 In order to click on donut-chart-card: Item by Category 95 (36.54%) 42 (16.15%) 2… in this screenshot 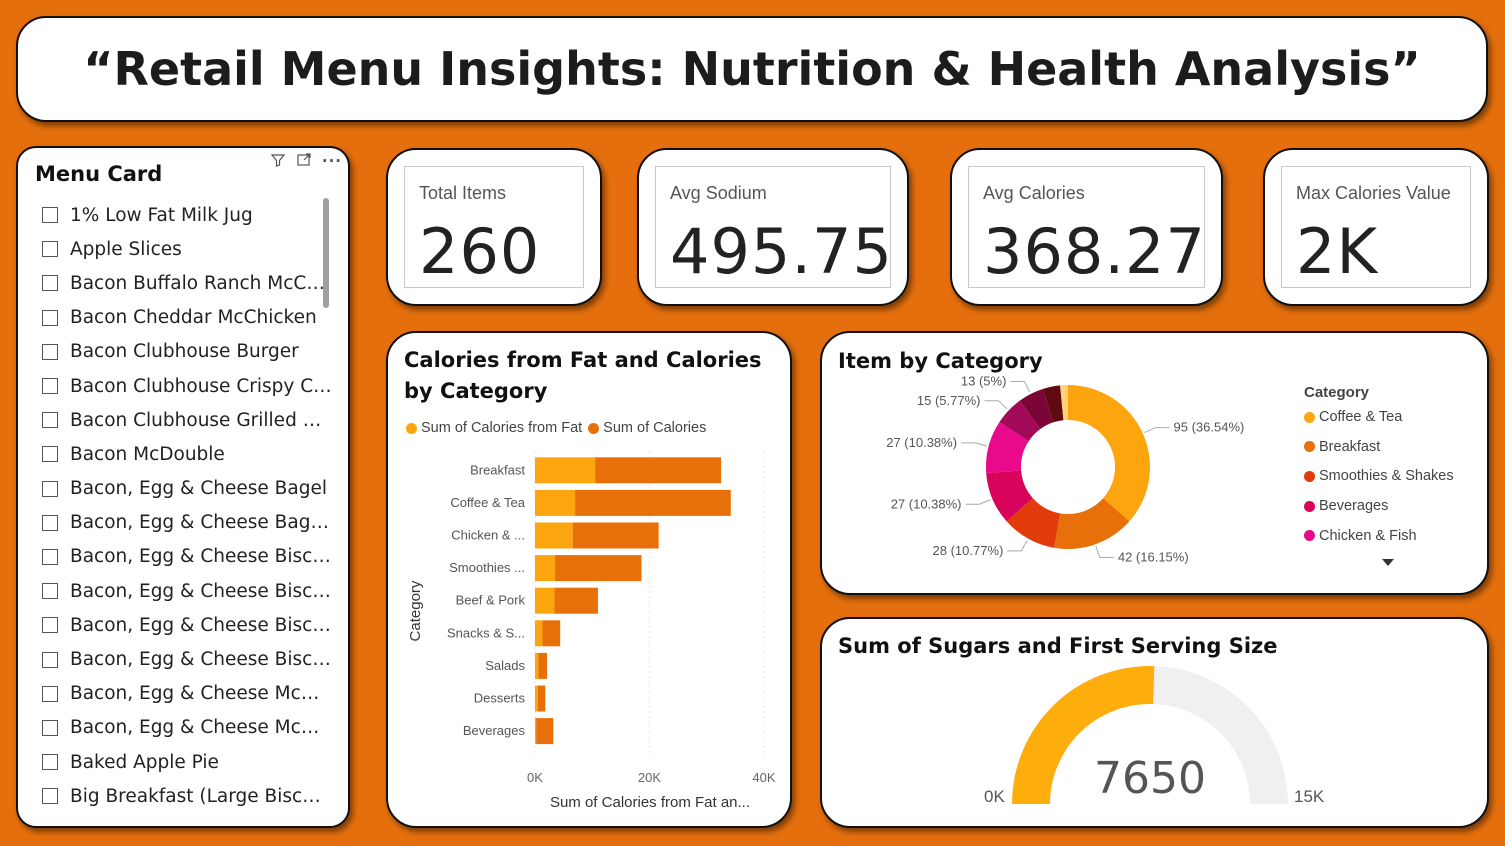, I will do `click(1154, 463)`.